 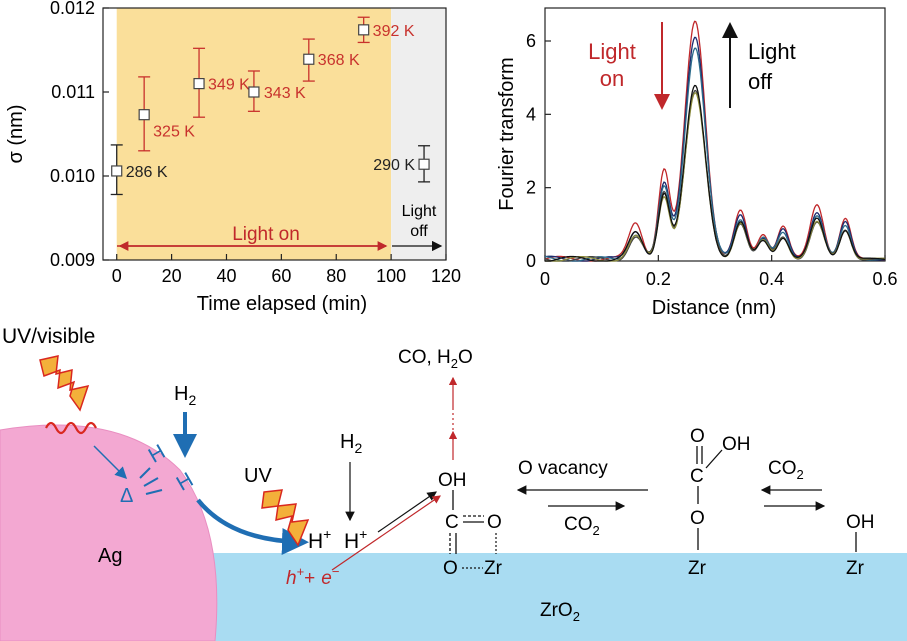 What do you see at coordinates (531, 188) in the screenshot?
I see `fourier-y-tick-label: 2` at bounding box center [531, 188].